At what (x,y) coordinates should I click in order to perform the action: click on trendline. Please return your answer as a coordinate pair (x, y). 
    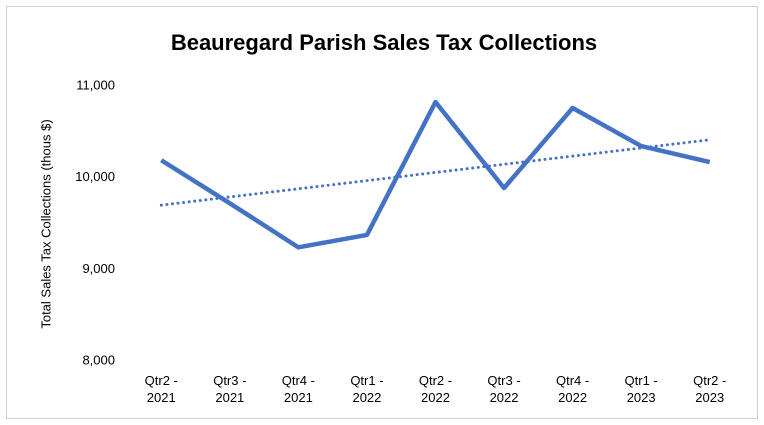
    Looking at the image, I should click on (435, 172).